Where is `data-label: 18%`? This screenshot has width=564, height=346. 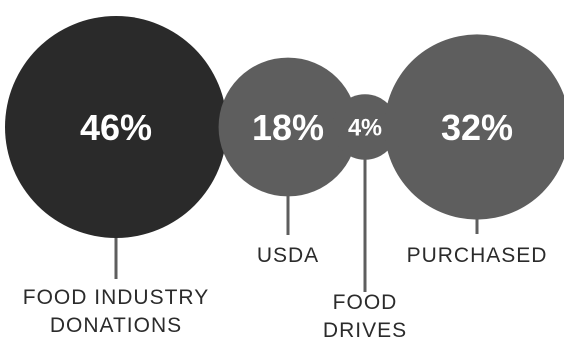 data-label: 18% is located at coordinates (288, 127).